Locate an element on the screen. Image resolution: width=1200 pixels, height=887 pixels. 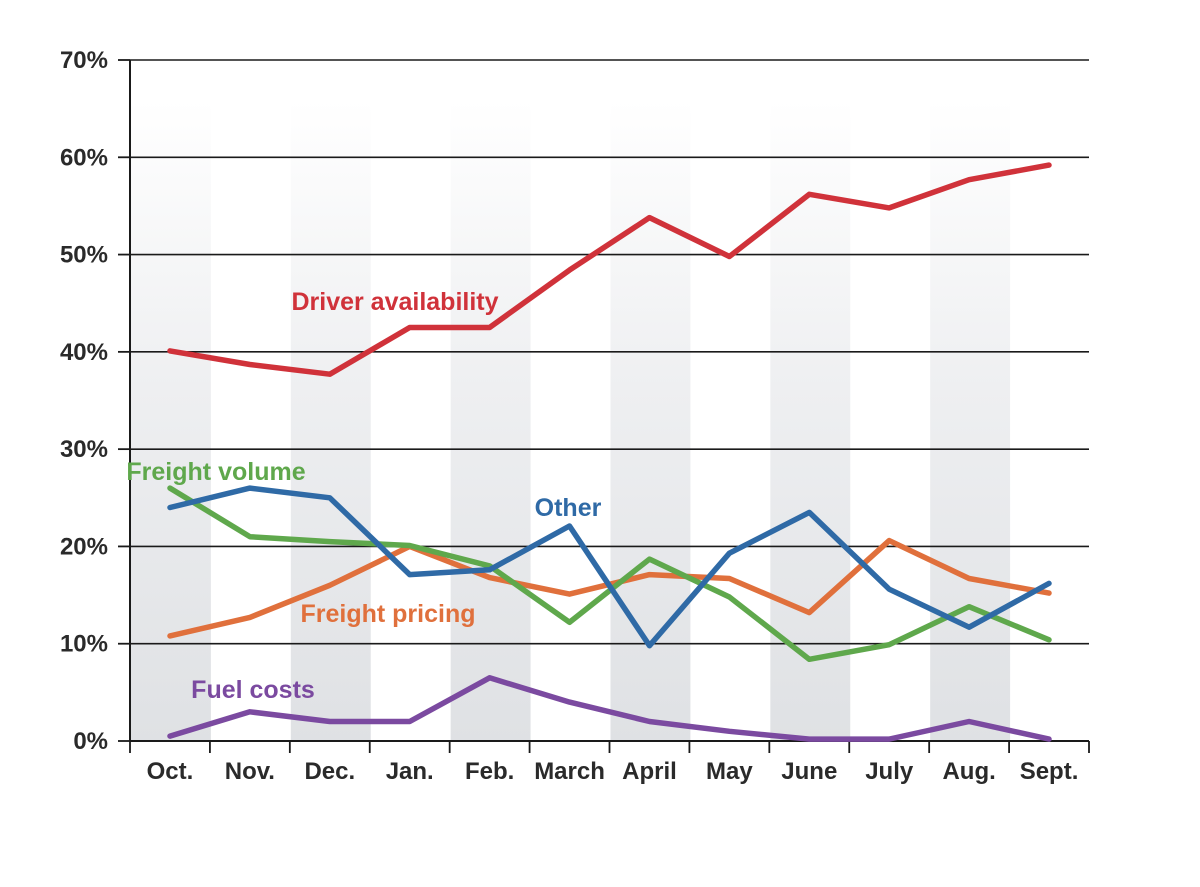
series-label-fuel-costs: Fuel costs is located at coordinates (253, 690).